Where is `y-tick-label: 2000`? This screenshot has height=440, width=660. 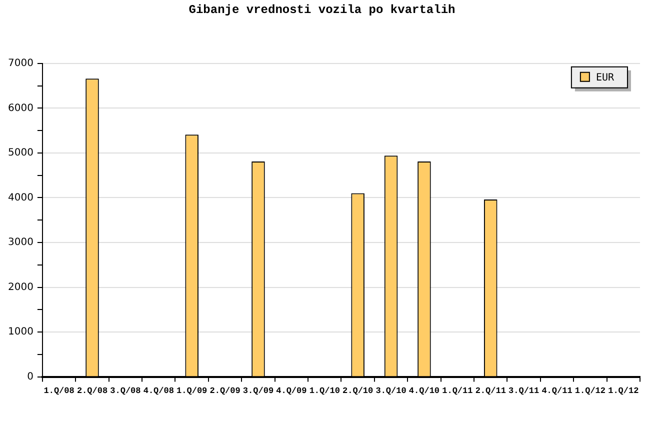
y-tick-label: 2000 is located at coordinates (21, 287).